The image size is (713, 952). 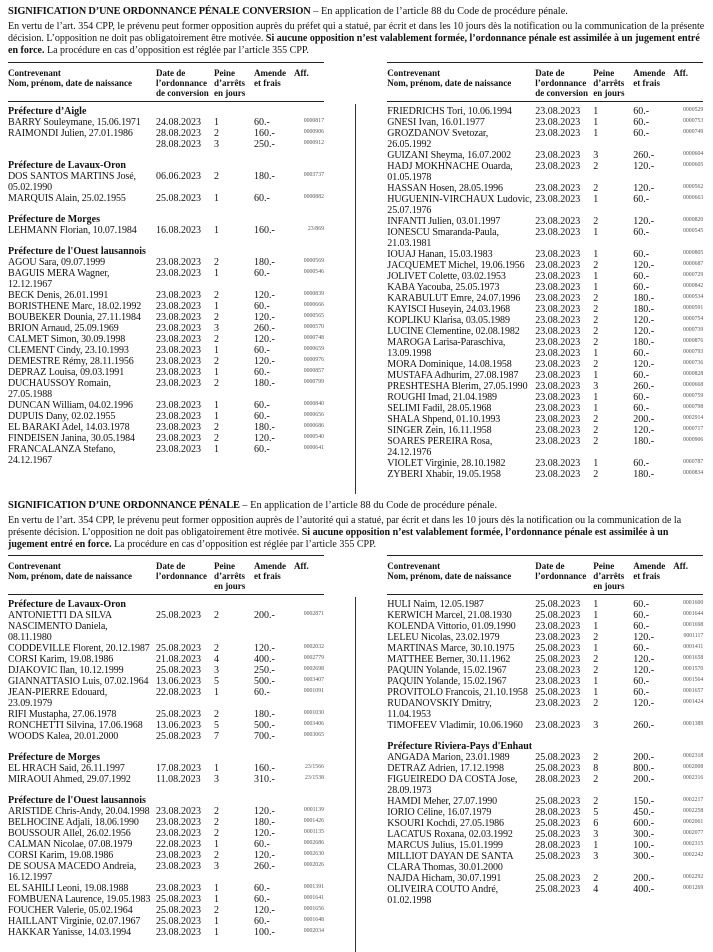 What do you see at coordinates (240, 389) in the screenshot?
I see `row-entries: 23.08.2023 2 180.- 0000799` at bounding box center [240, 389].